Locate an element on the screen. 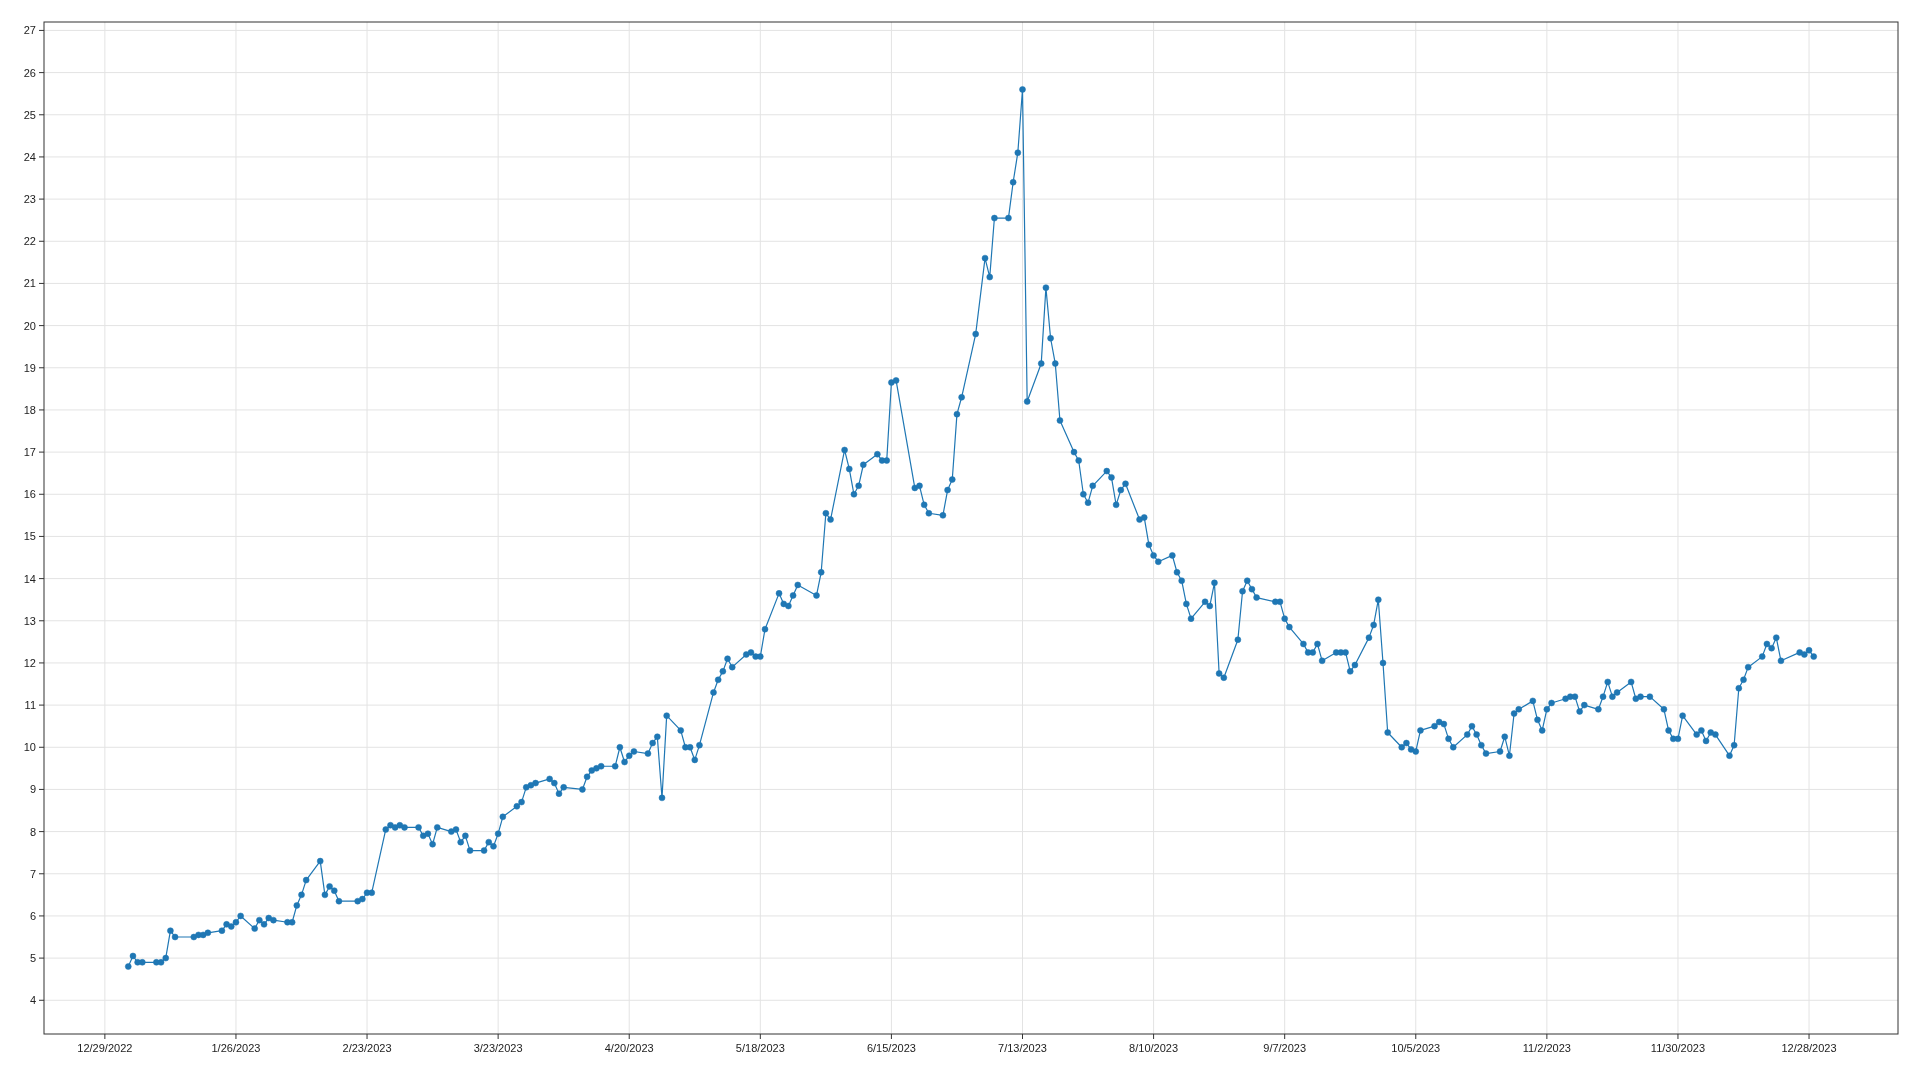 Image resolution: width=1920 pixels, height=1080 pixels. x-tick-label: 7/13/2023 is located at coordinates (1022, 1048).